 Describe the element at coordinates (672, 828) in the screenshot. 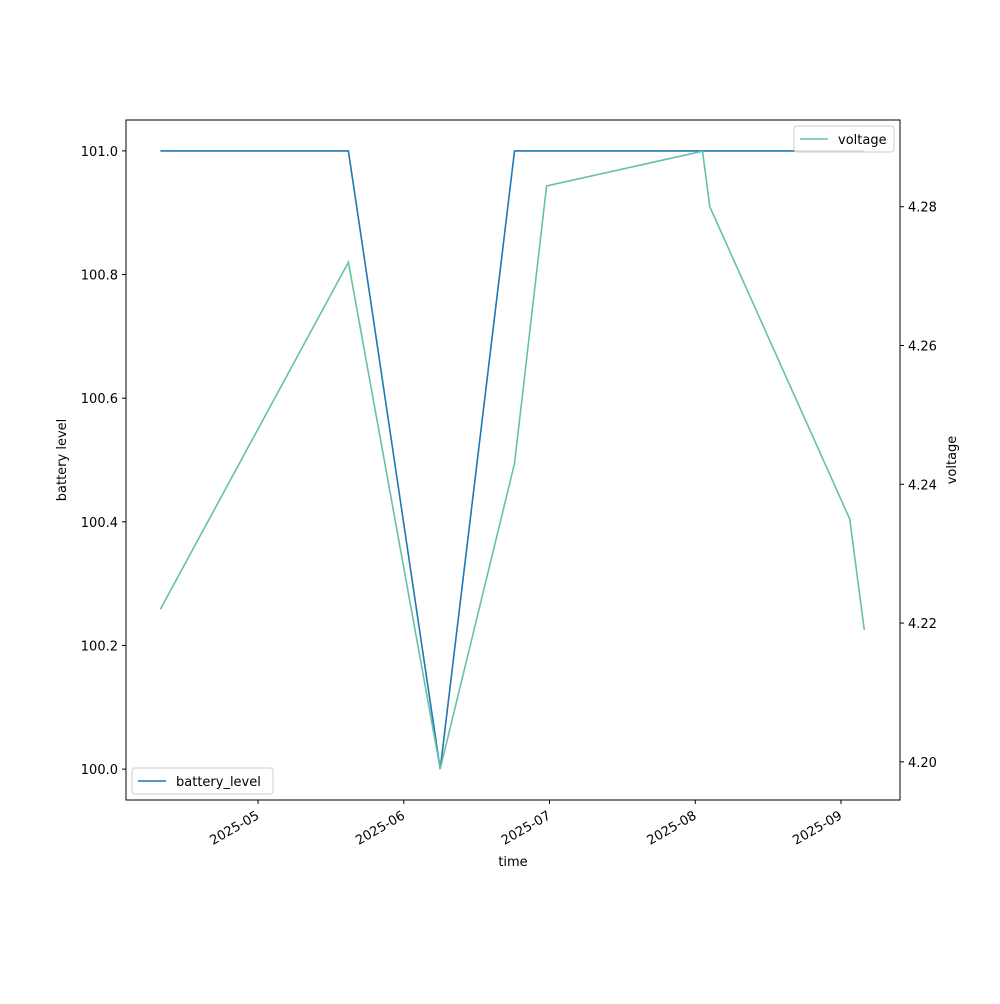

I see `x-tick-label: 2025-08` at that location.